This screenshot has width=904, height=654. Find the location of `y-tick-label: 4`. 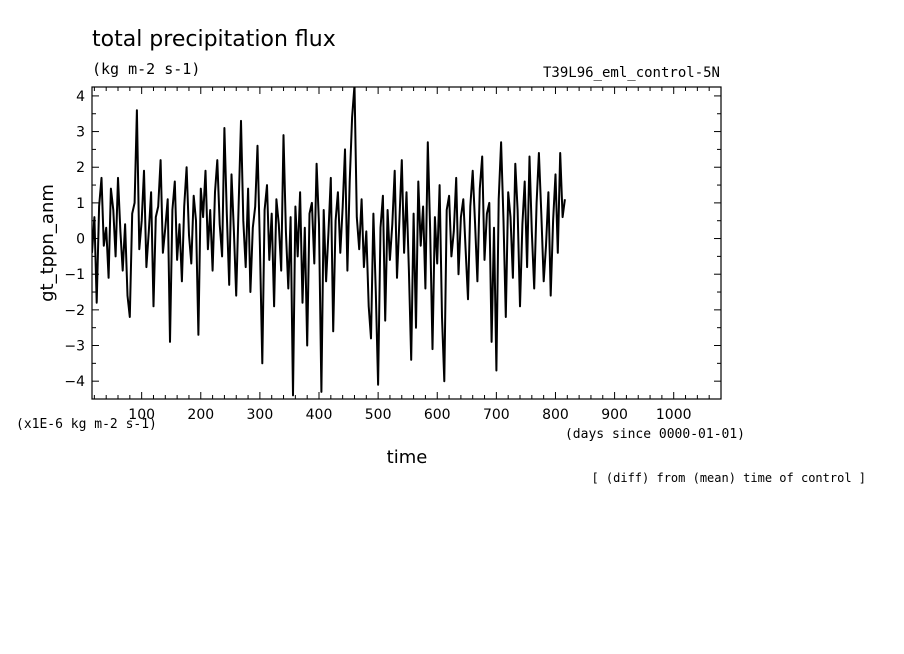

y-tick-label: 4 is located at coordinates (80, 97).